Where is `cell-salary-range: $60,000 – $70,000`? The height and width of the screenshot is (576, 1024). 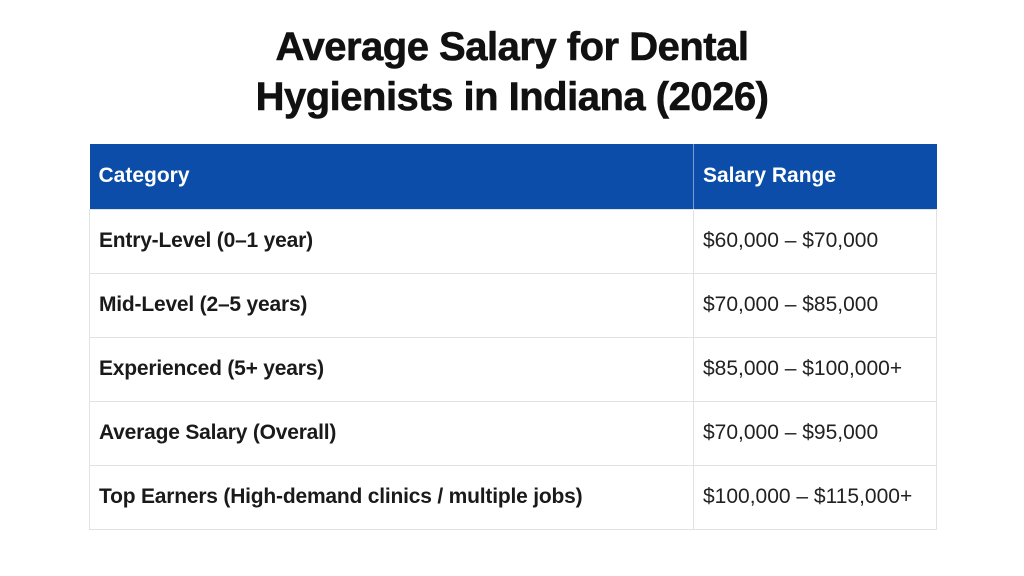 cell-salary-range: $60,000 – $70,000 is located at coordinates (815, 241).